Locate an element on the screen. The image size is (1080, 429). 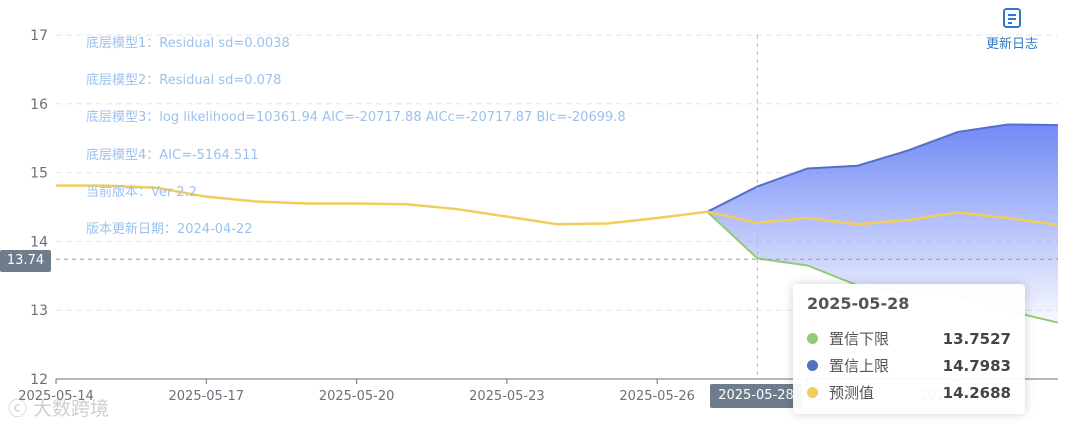
annotation-model-4: 底层模型4：AIC=-5164.511 is located at coordinates (172, 155).